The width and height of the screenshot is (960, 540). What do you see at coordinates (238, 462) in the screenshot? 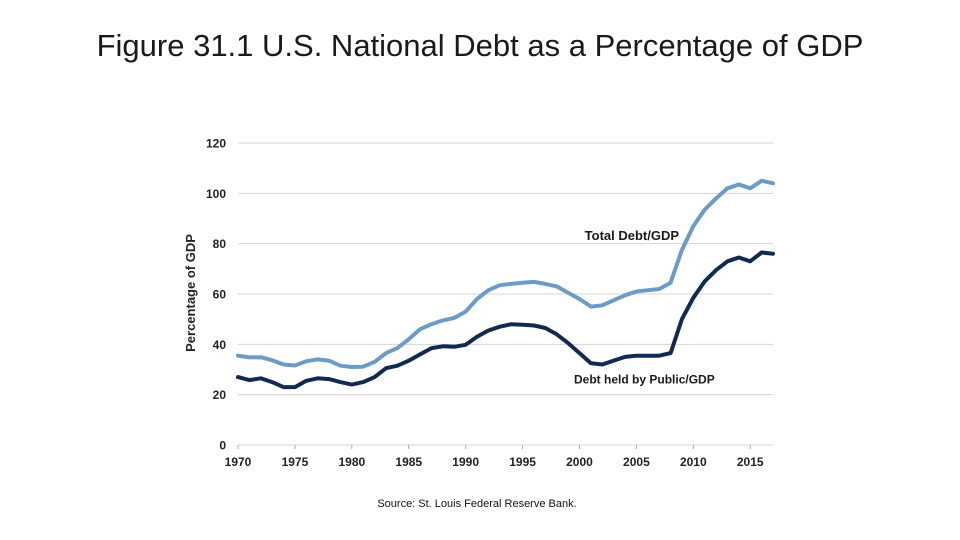
I see `x-tick-label: 1970` at bounding box center [238, 462].